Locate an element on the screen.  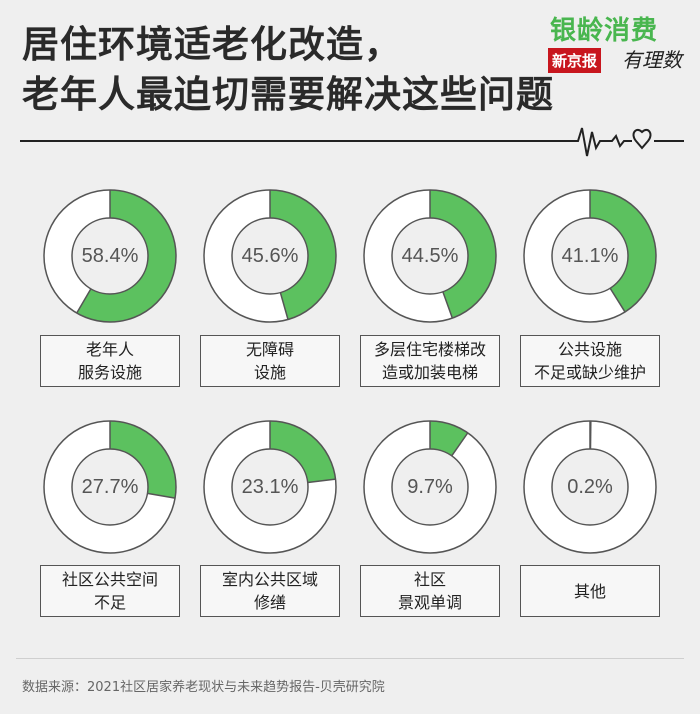
category-label: 公共设施不足或缺少维护 is located at coordinates (590, 361).